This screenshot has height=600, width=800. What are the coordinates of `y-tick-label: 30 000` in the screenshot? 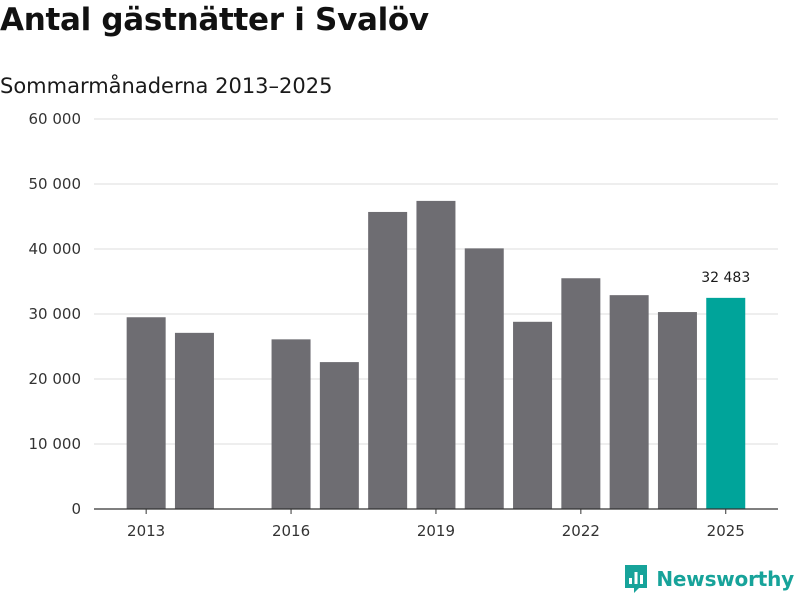 It's located at (55, 314).